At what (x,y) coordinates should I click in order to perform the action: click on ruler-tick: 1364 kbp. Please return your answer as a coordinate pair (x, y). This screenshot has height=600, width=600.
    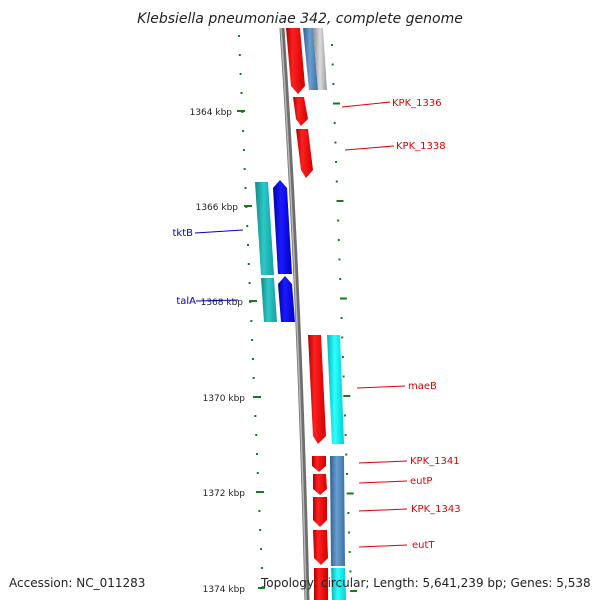
    Looking at the image, I should click on (217, 113).